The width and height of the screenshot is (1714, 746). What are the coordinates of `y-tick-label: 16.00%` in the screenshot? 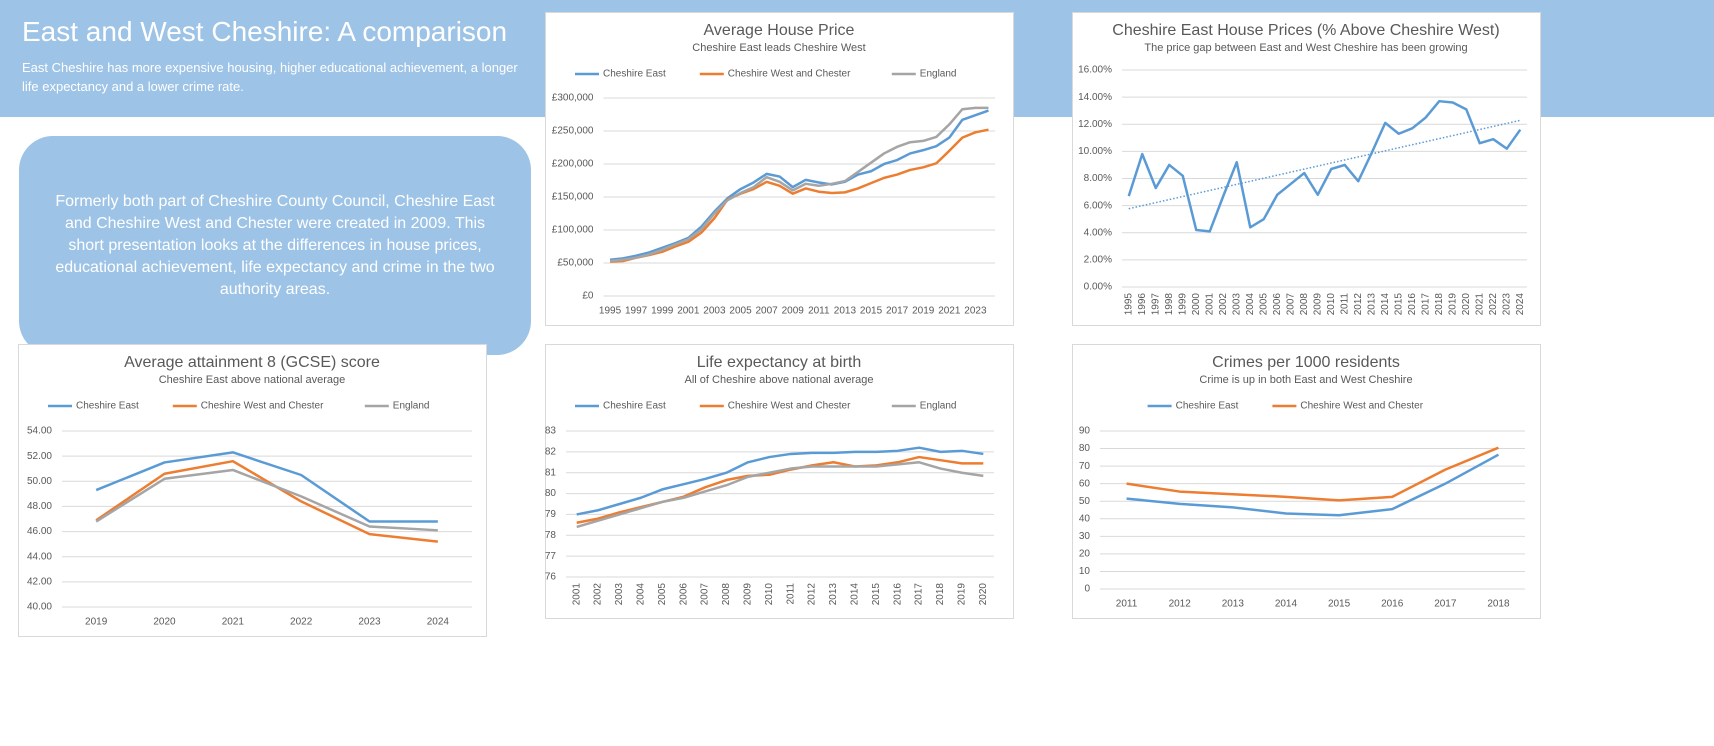 It's located at (1095, 70).